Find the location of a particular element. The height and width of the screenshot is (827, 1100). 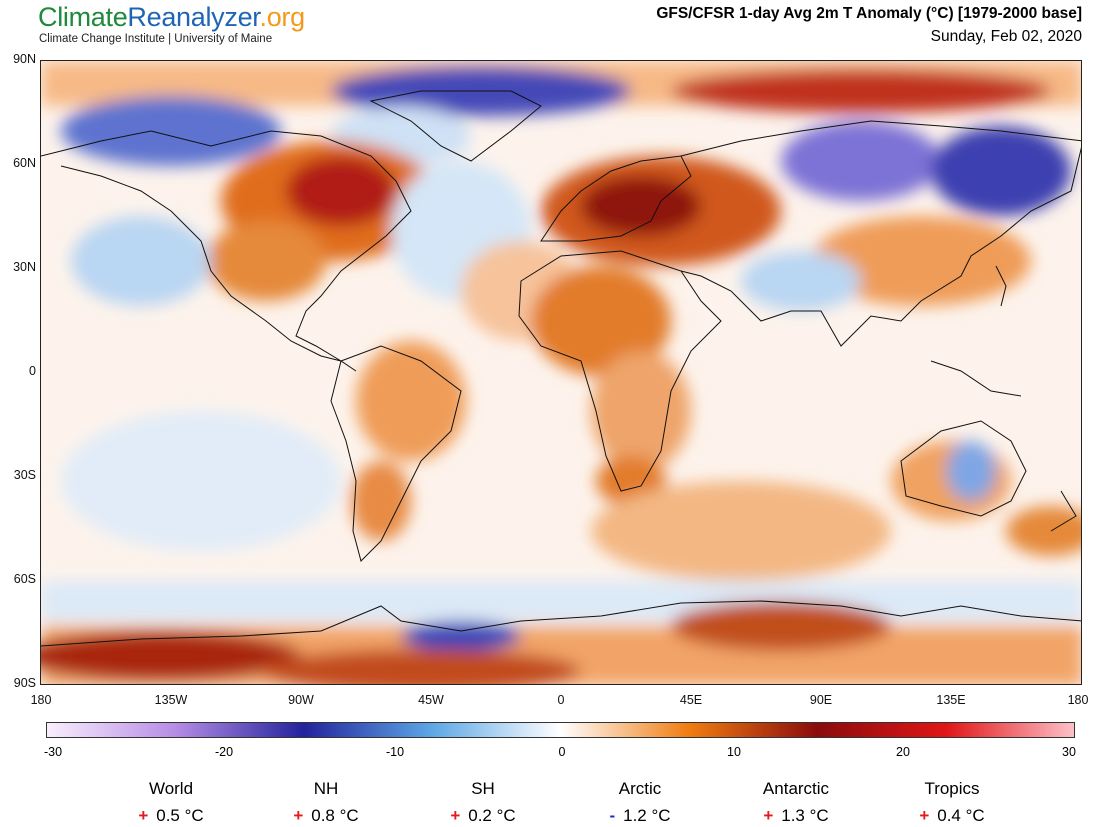

stat-sh: SH +0.2 °C is located at coordinates (483, 802).